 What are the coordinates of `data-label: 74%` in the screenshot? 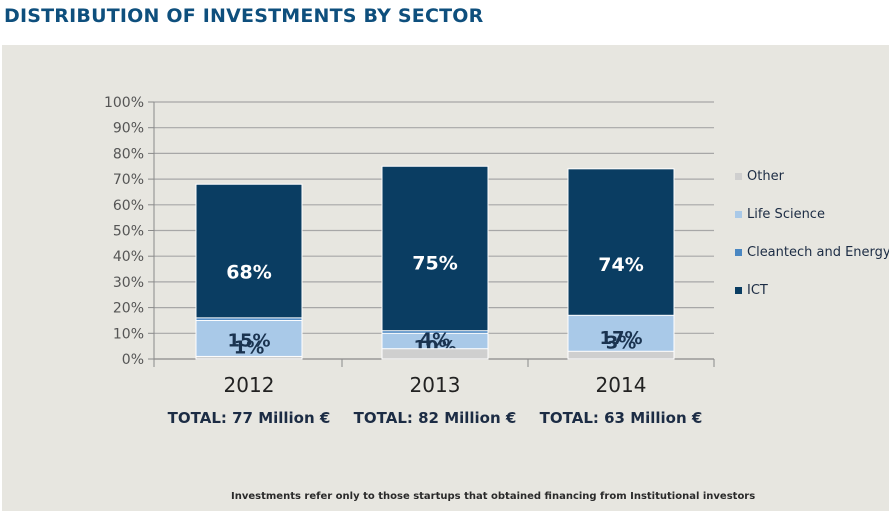 It's located at (620, 265).